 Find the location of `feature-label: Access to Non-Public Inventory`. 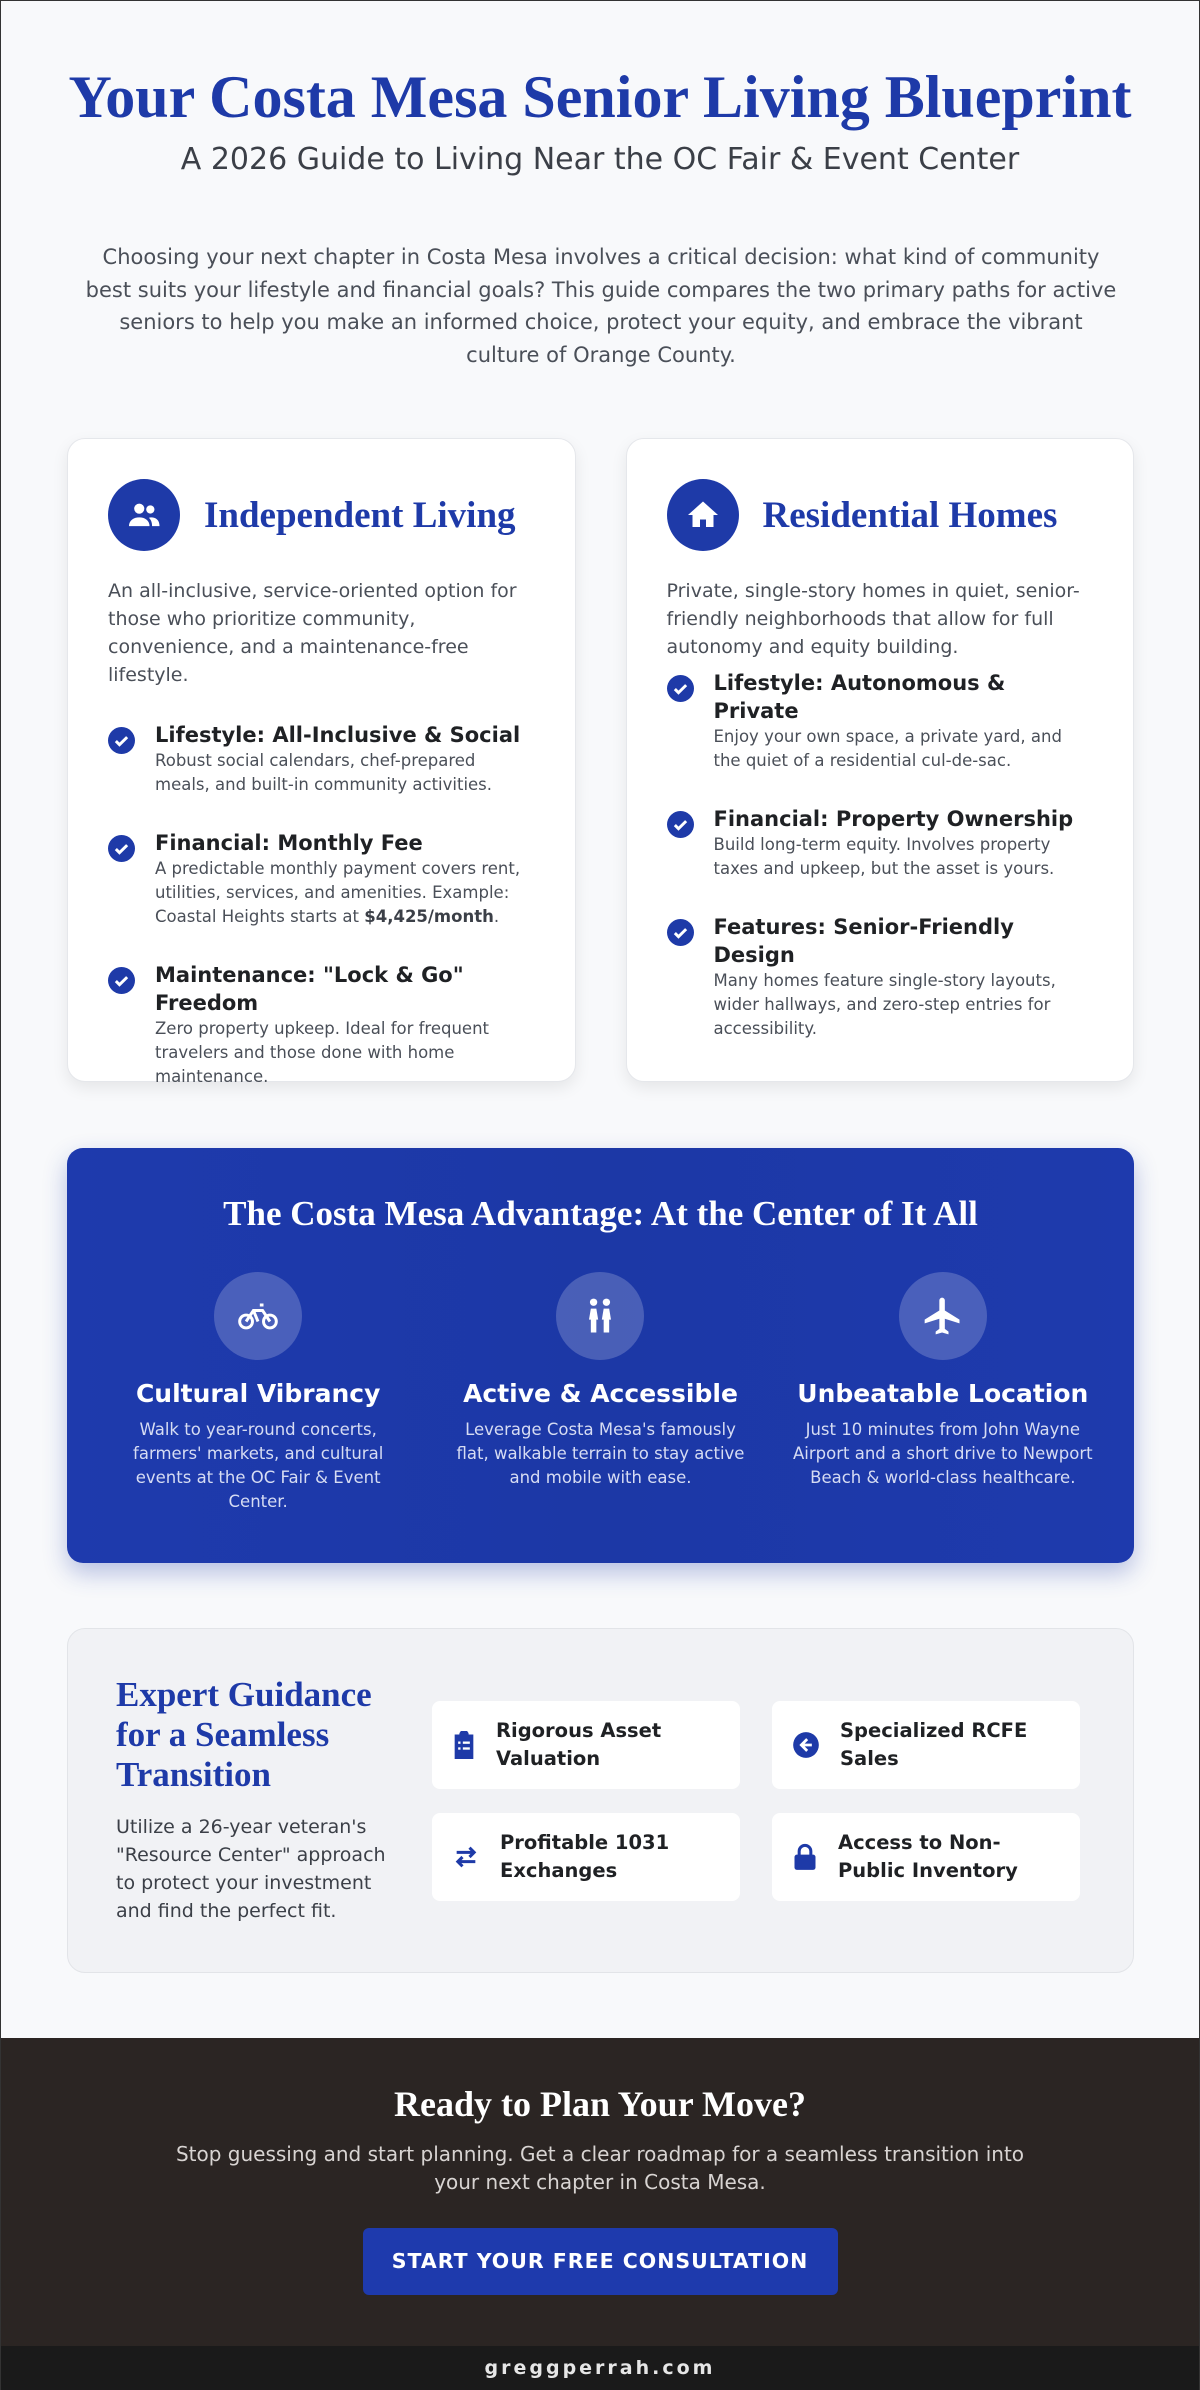

feature-label: Access to Non-Public Inventory is located at coordinates (928, 1856).